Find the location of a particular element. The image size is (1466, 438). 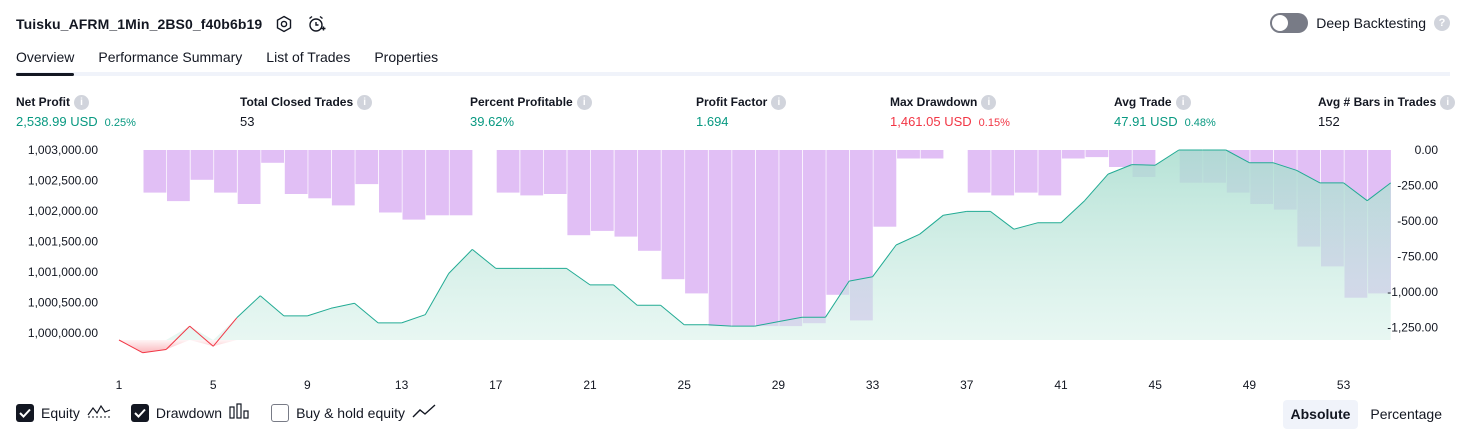

metric-label: Max Drawdown is located at coordinates (934, 102).